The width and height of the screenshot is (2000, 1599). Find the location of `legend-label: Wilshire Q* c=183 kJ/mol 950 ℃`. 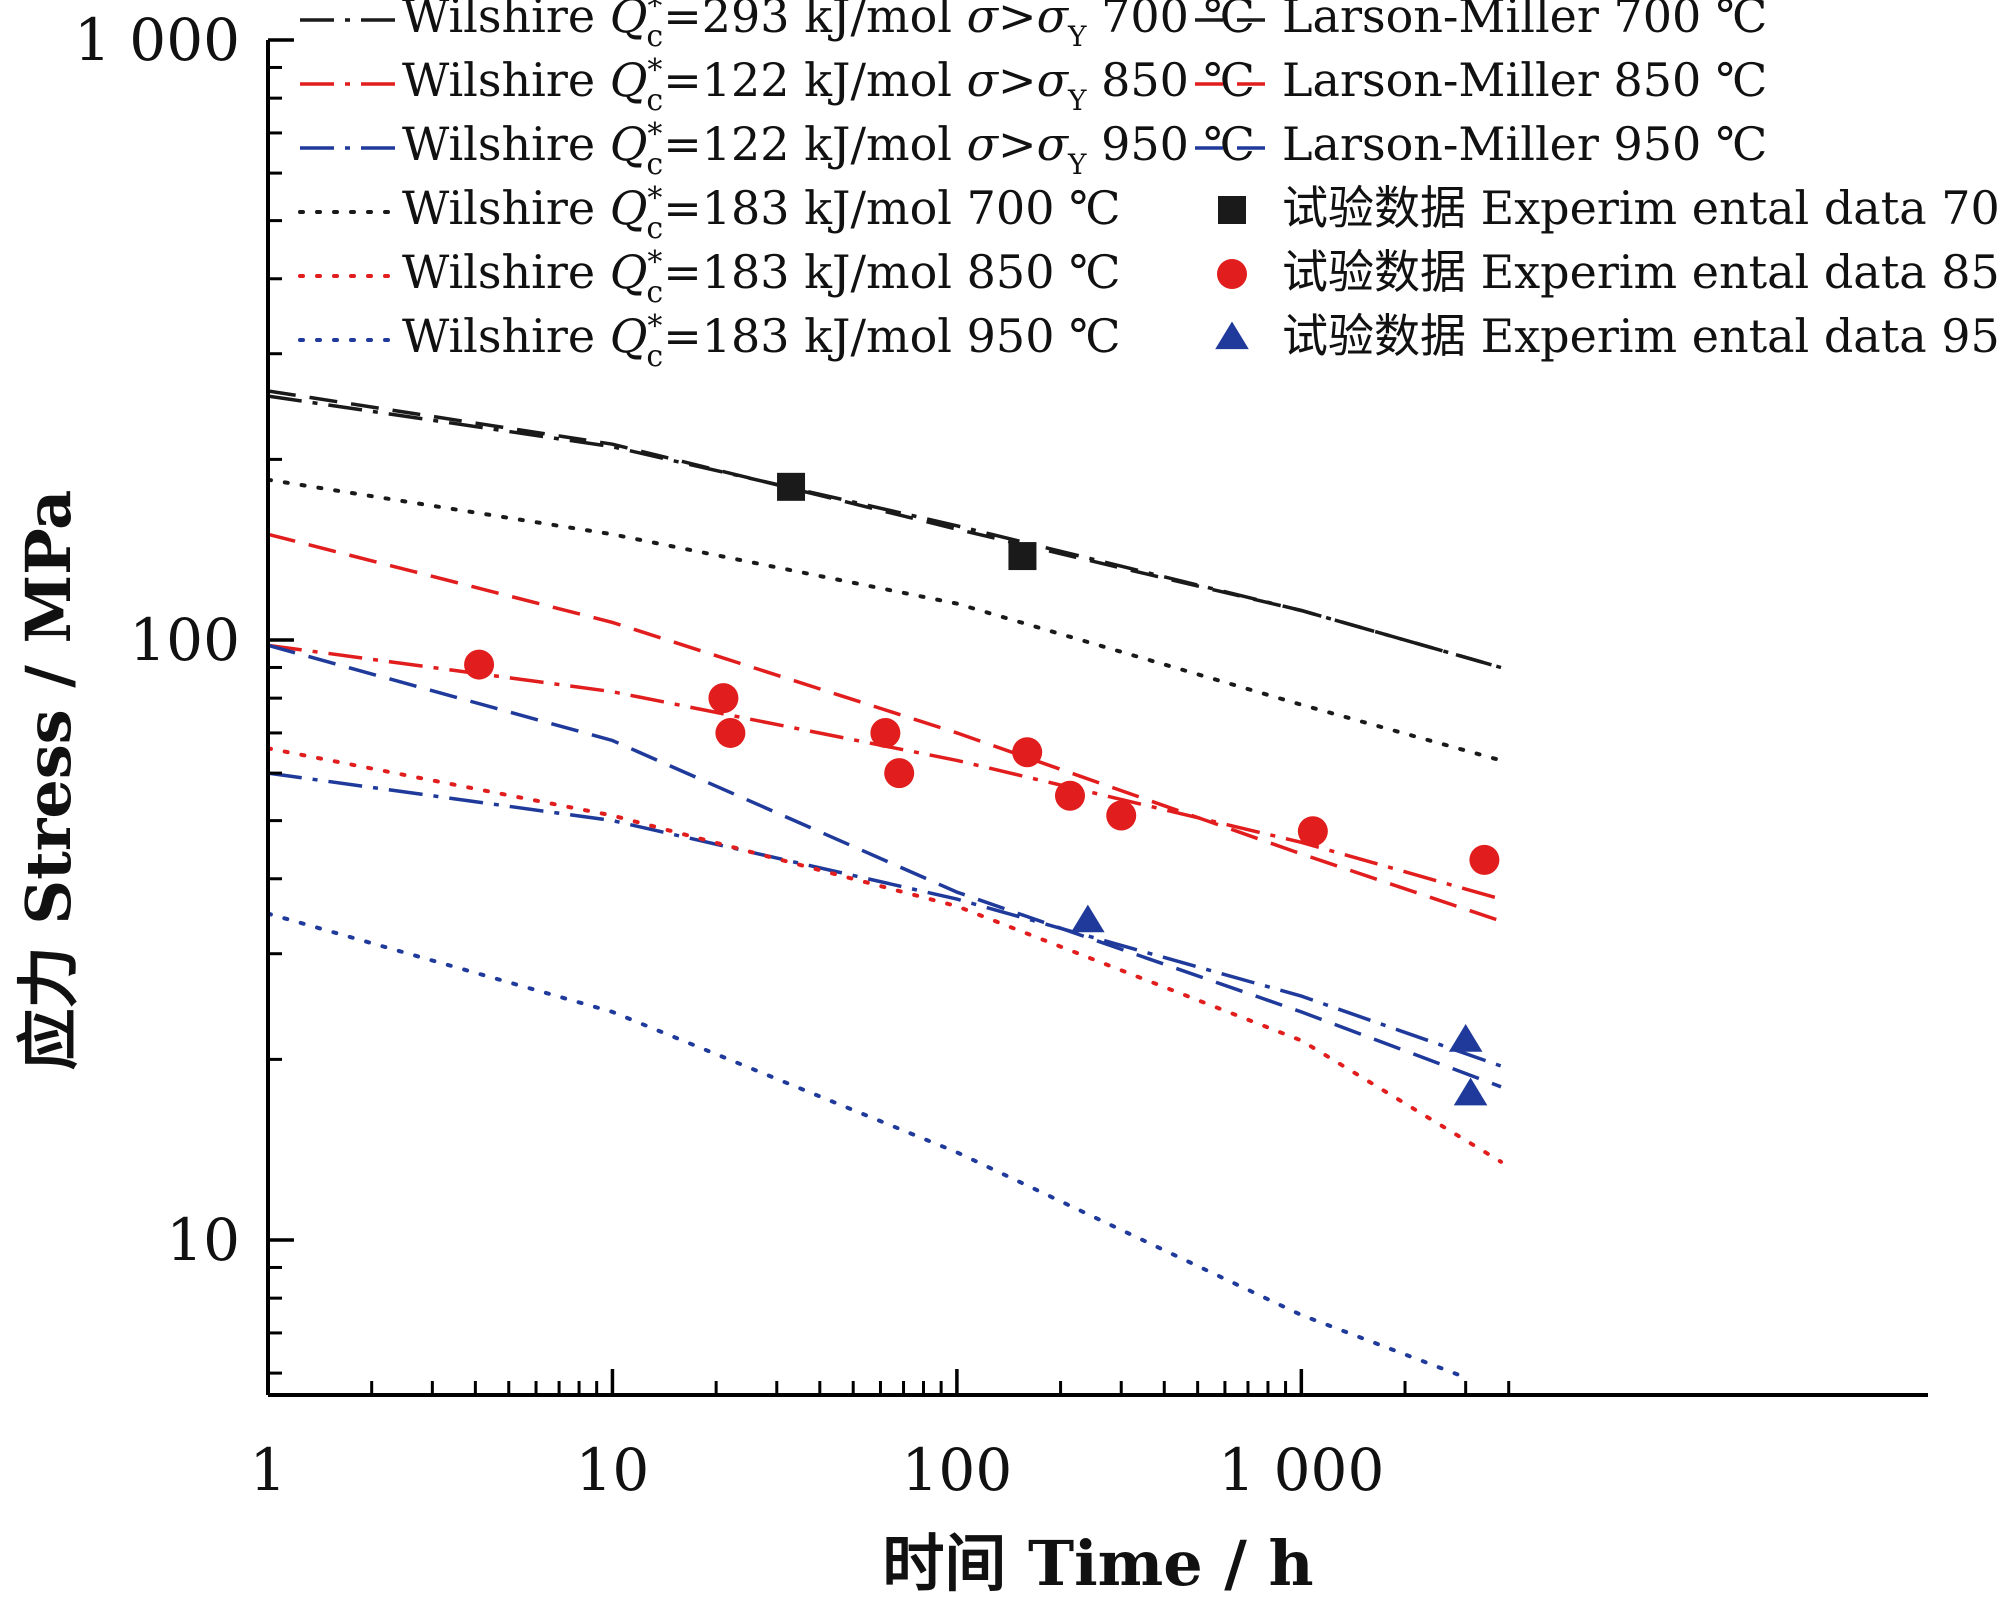

legend-label: Wilshire Q* c=183 kJ/mol 950 ℃ is located at coordinates (761, 341).